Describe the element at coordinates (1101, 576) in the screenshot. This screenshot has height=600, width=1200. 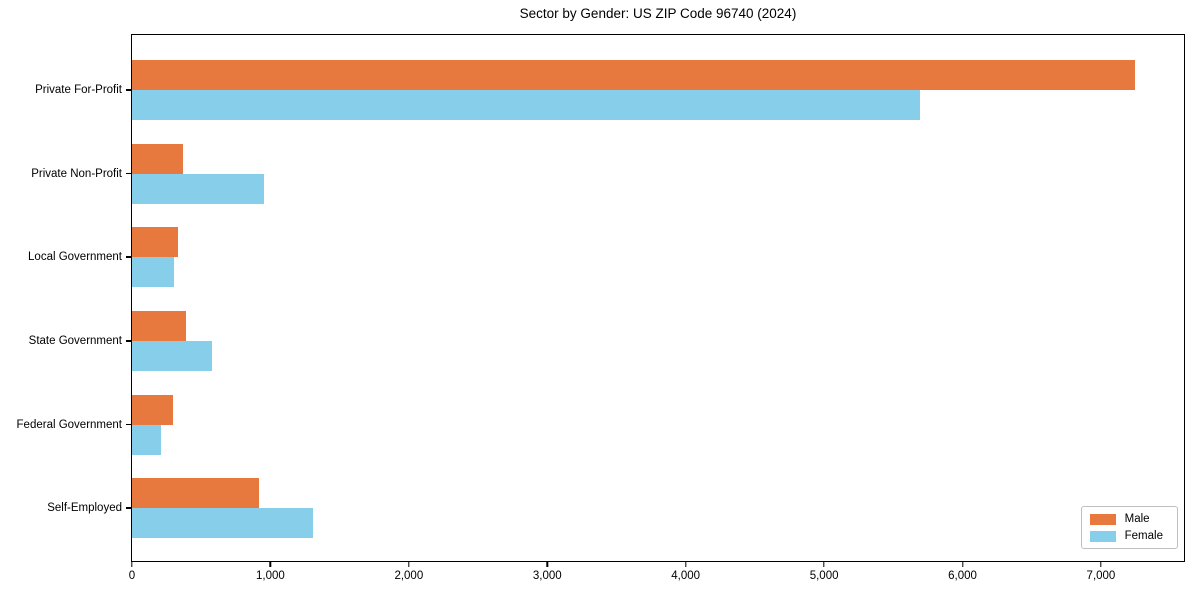
I see `x-tick-label-7000: 7,000` at that location.